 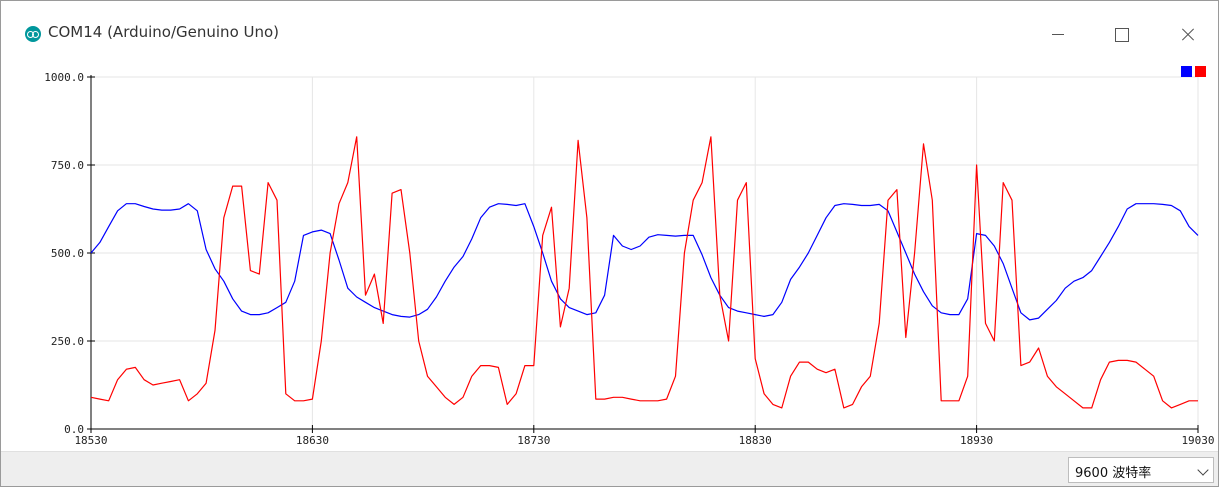 I want to click on title-bar: COM14 (Arduino/Genuino Uno), so click(x=609, y=30).